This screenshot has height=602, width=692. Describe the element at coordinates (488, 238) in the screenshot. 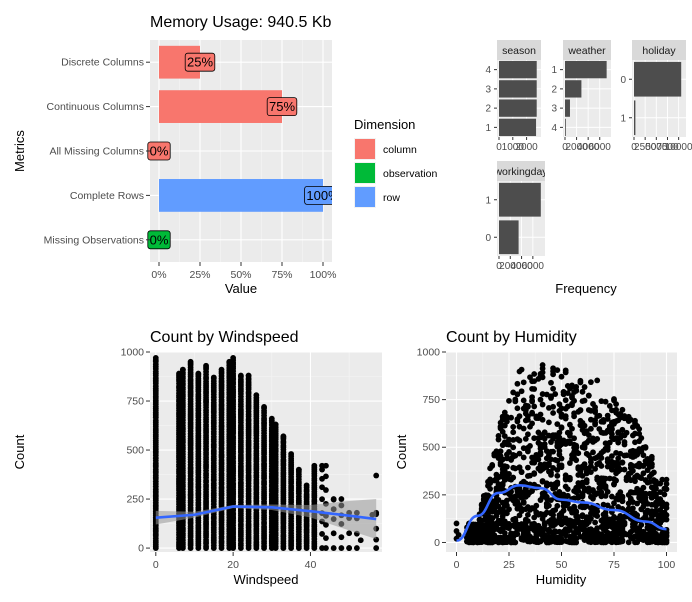

I see `facet-category-label: 0` at that location.